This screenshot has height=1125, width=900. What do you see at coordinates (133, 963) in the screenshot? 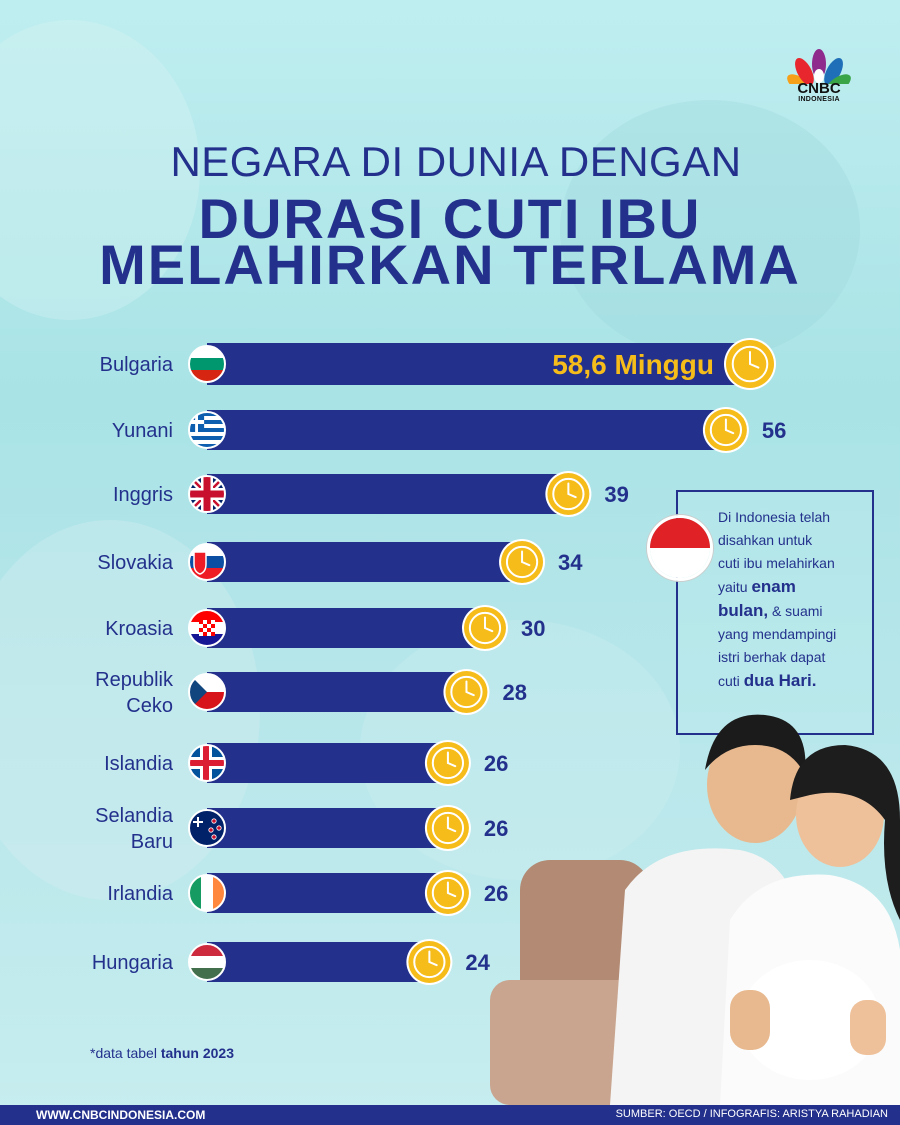
I see `country-label: Hungaria` at bounding box center [133, 963].